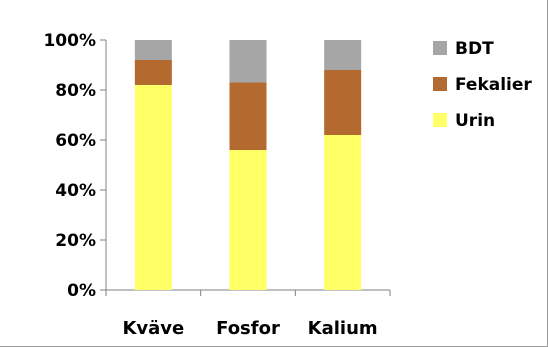 The width and height of the screenshot is (548, 347). What do you see at coordinates (440, 48) in the screenshot?
I see `legend-swatch-bdt` at bounding box center [440, 48].